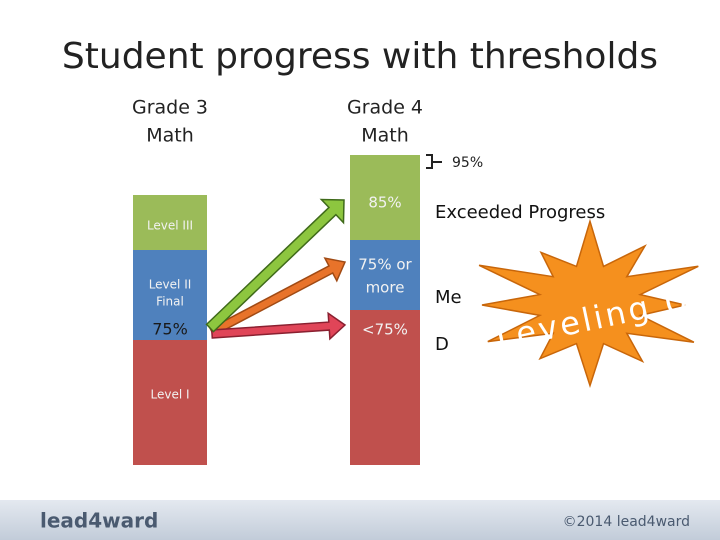  I want to click on level-label: Level III, so click(170, 226).